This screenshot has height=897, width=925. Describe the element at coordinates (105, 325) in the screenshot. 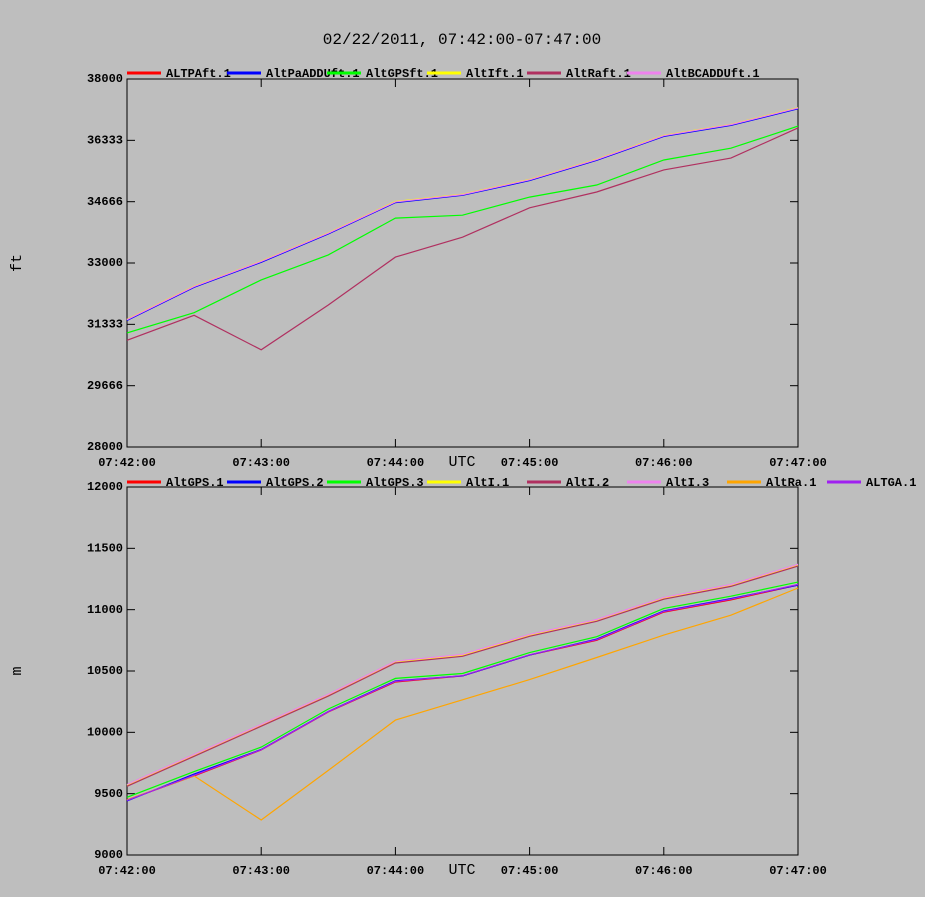

I see `y-tick-label: 31333` at that location.